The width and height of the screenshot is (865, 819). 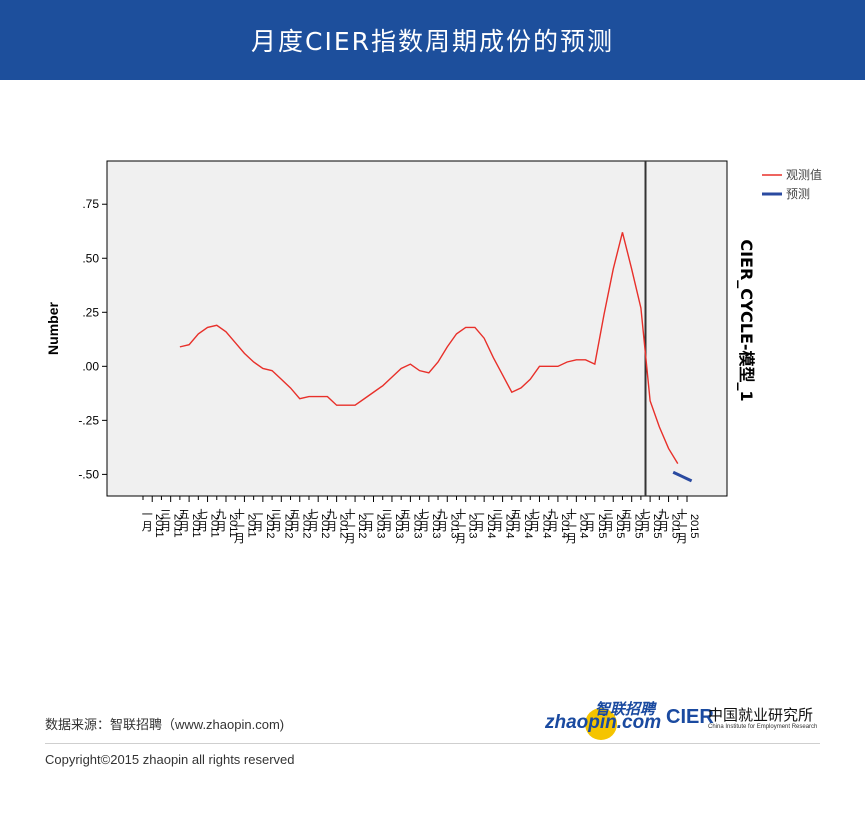 I want to click on zhaopin-logo: 智联招聘 zhaopin.com, so click(x=603, y=720).